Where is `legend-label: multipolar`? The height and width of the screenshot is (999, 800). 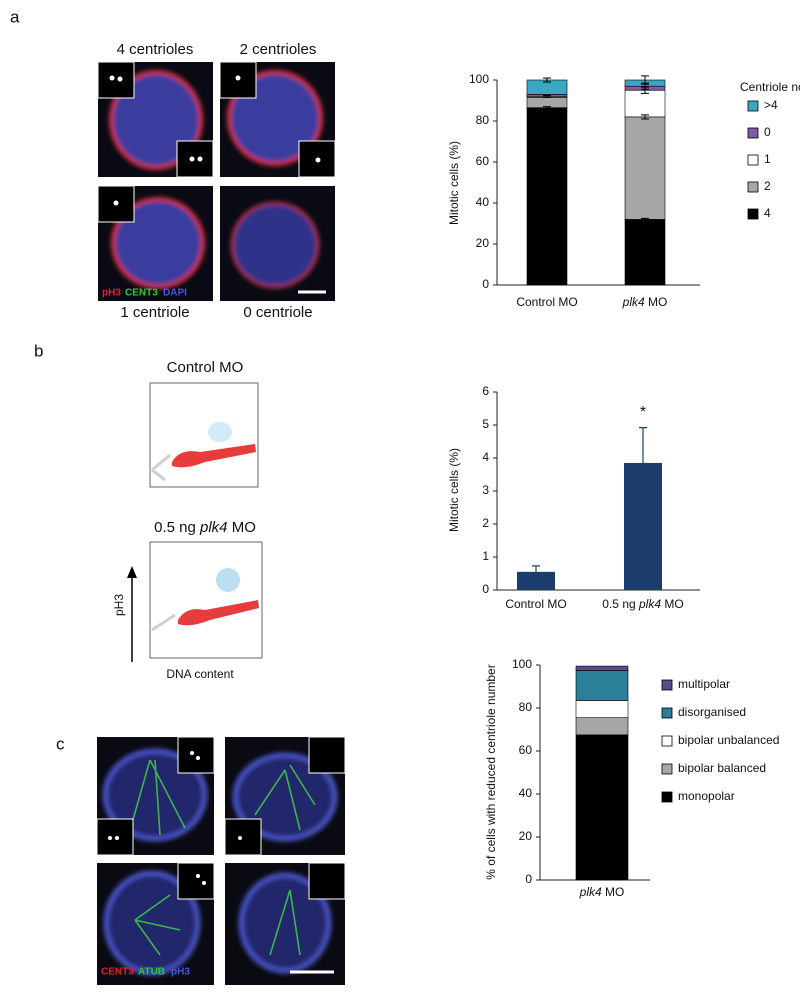
legend-label: multipolar is located at coordinates (704, 684).